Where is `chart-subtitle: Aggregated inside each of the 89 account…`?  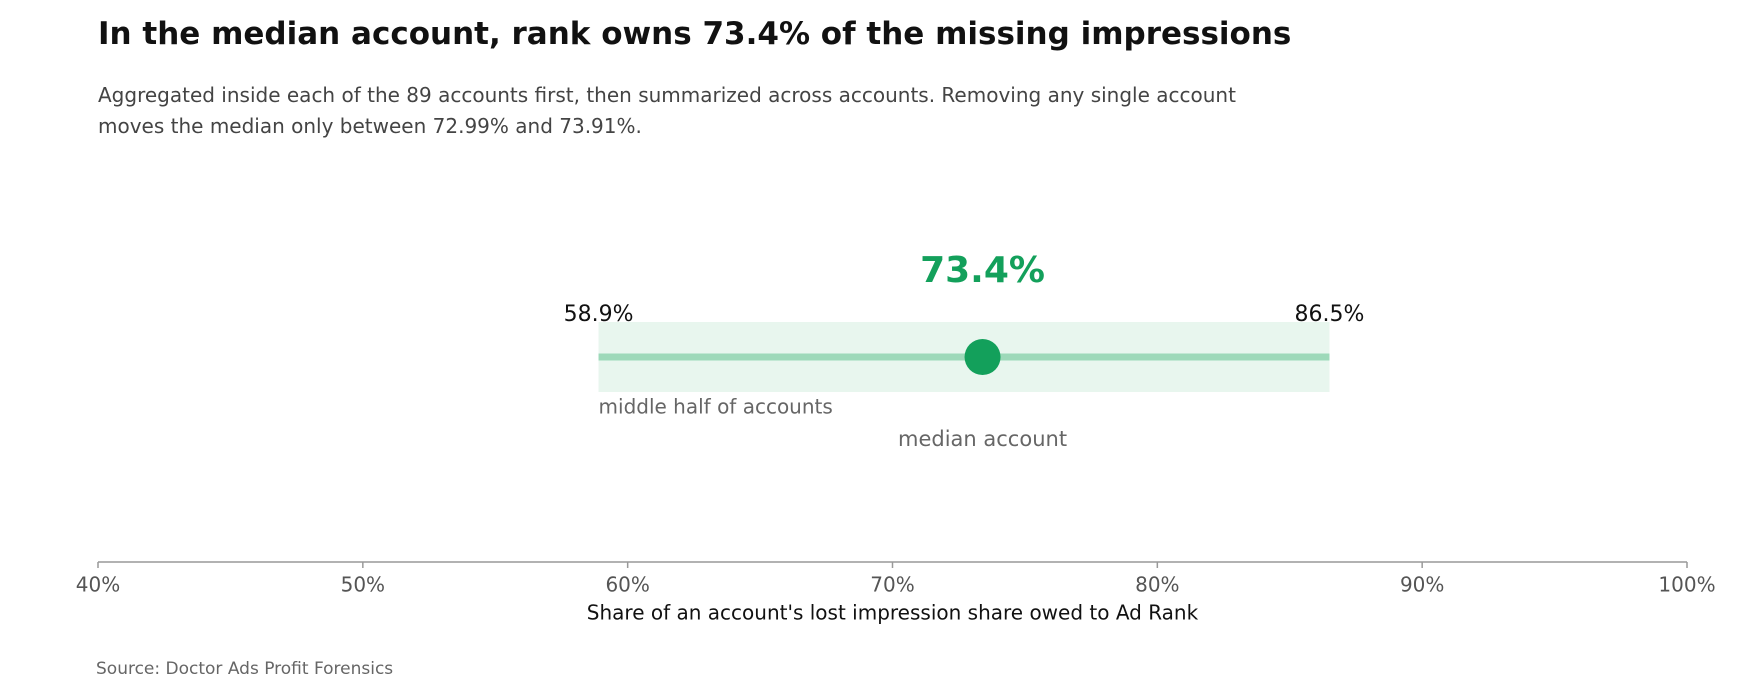 chart-subtitle: Aggregated inside each of the 89 account… is located at coordinates (667, 110).